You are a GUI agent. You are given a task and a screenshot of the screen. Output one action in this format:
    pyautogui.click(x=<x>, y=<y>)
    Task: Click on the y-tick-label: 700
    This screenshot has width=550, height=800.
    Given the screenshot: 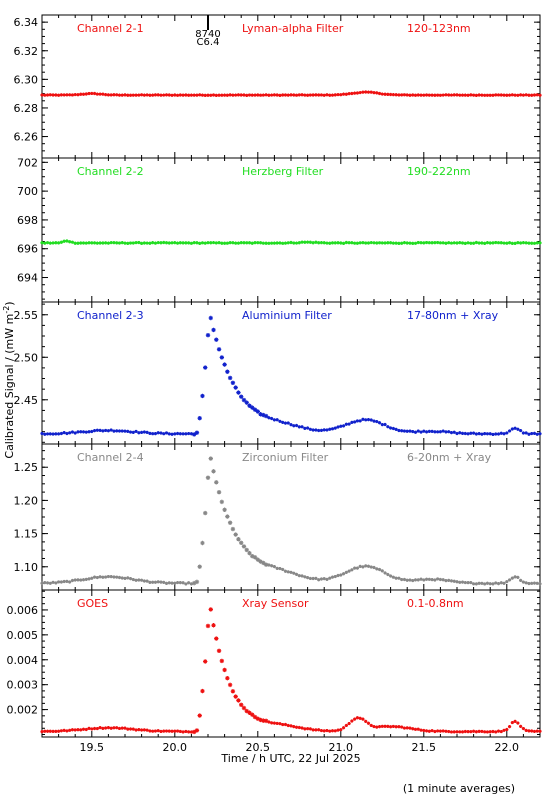 What is the action you would take?
    pyautogui.click(x=27, y=191)
    